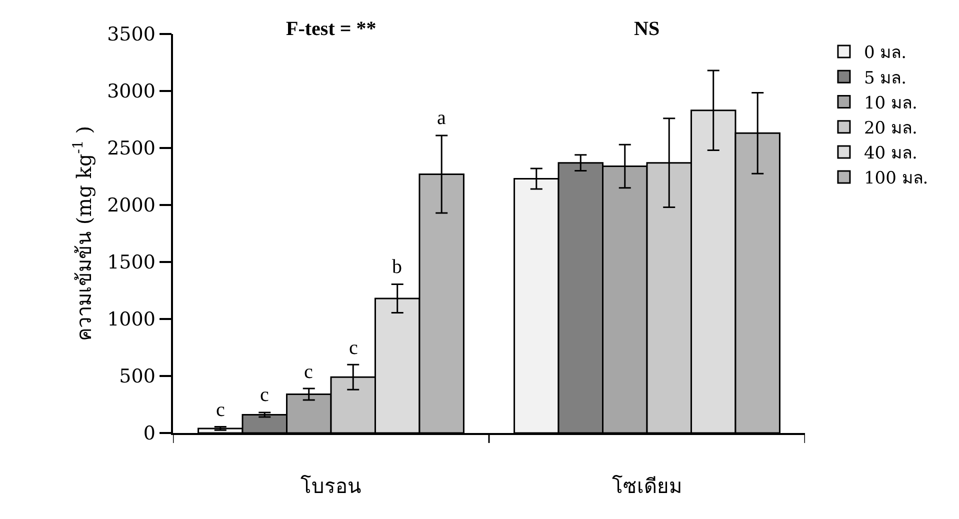 This screenshot has width=959, height=519. I want to click on y-tick-label: 1000, so click(131, 319).